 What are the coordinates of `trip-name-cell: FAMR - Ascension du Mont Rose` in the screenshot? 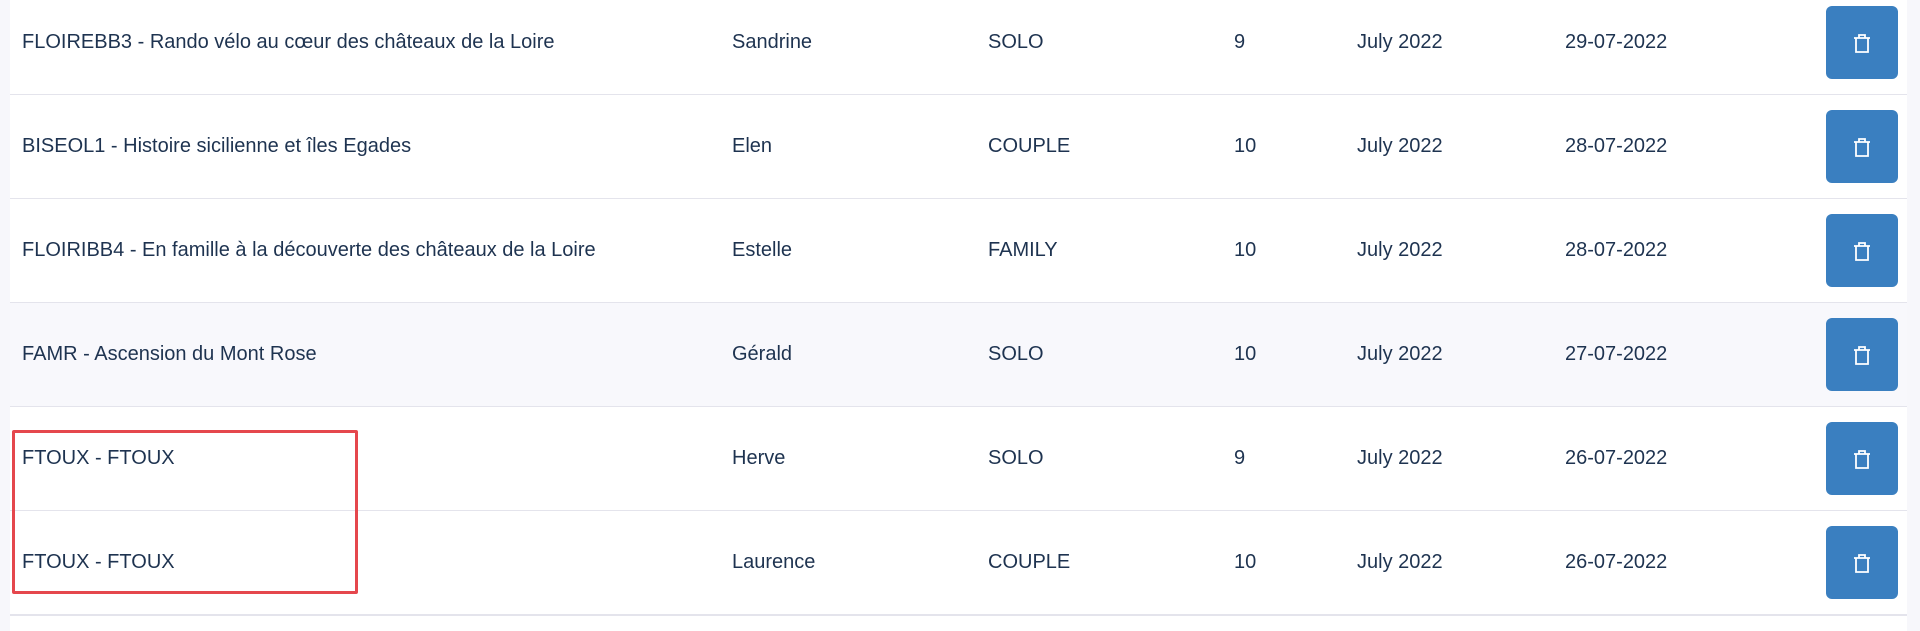 It's located at (169, 354).